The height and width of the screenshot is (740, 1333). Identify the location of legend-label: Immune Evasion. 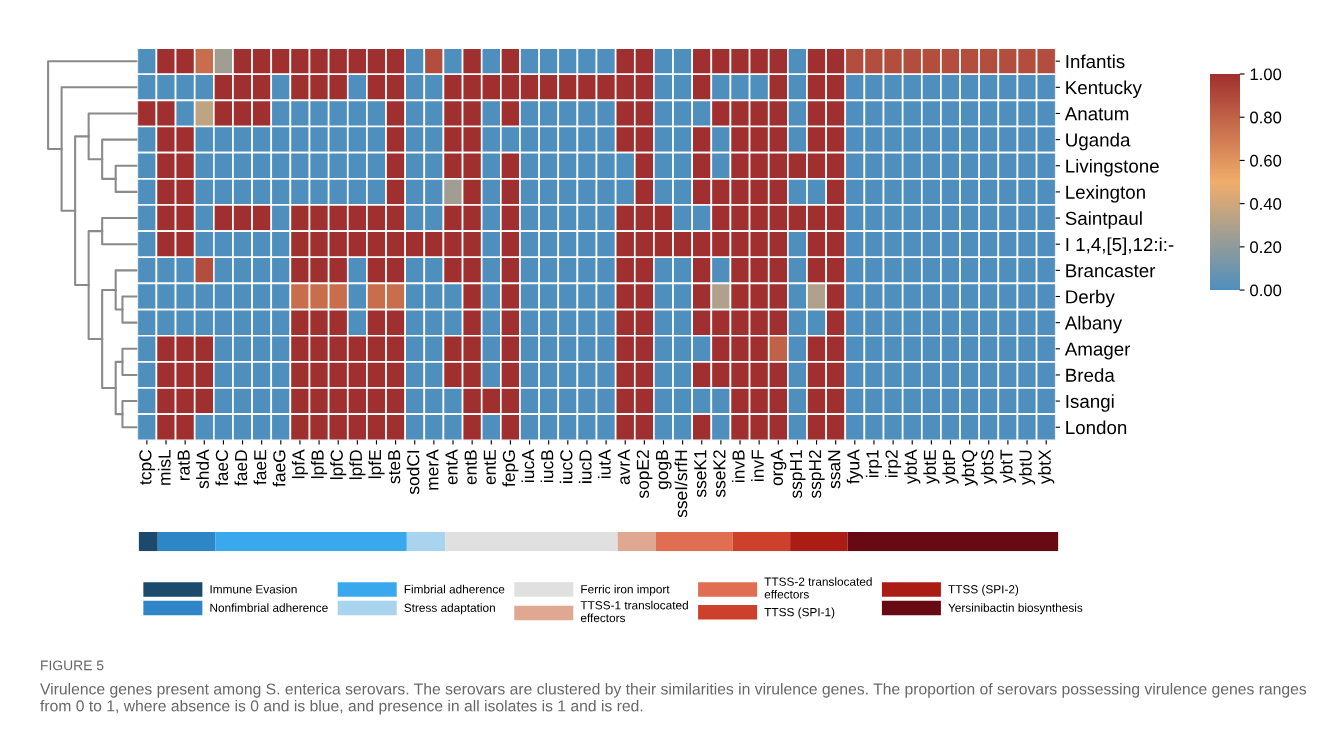
(253, 589).